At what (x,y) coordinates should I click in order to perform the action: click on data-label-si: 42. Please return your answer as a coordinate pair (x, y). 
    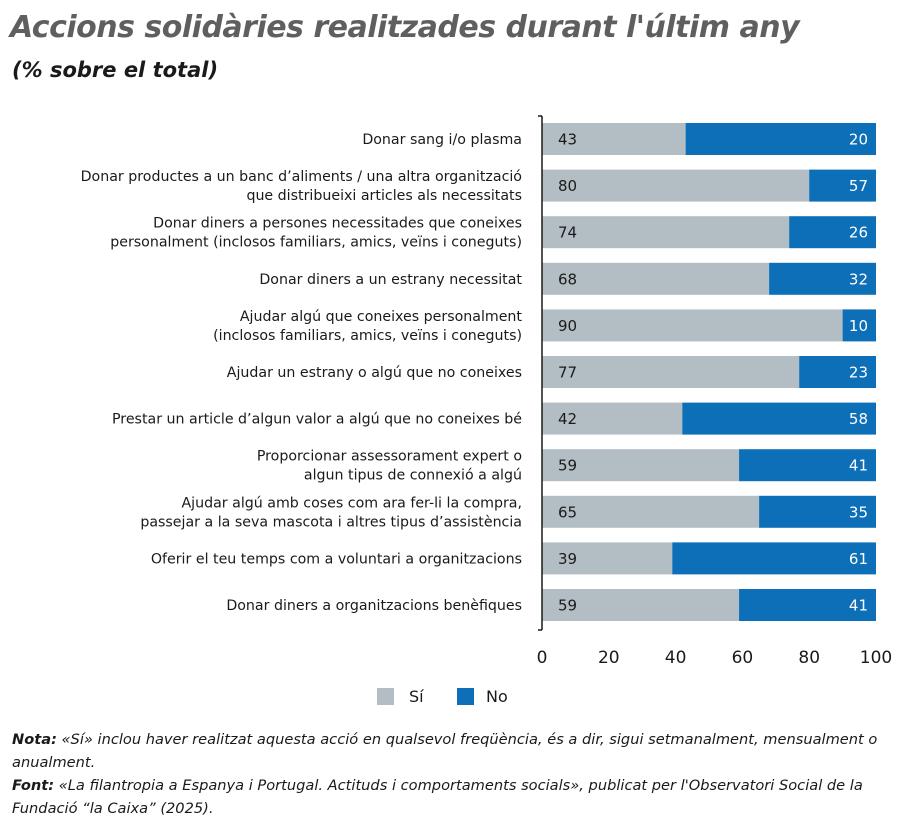
    Looking at the image, I should click on (567, 419).